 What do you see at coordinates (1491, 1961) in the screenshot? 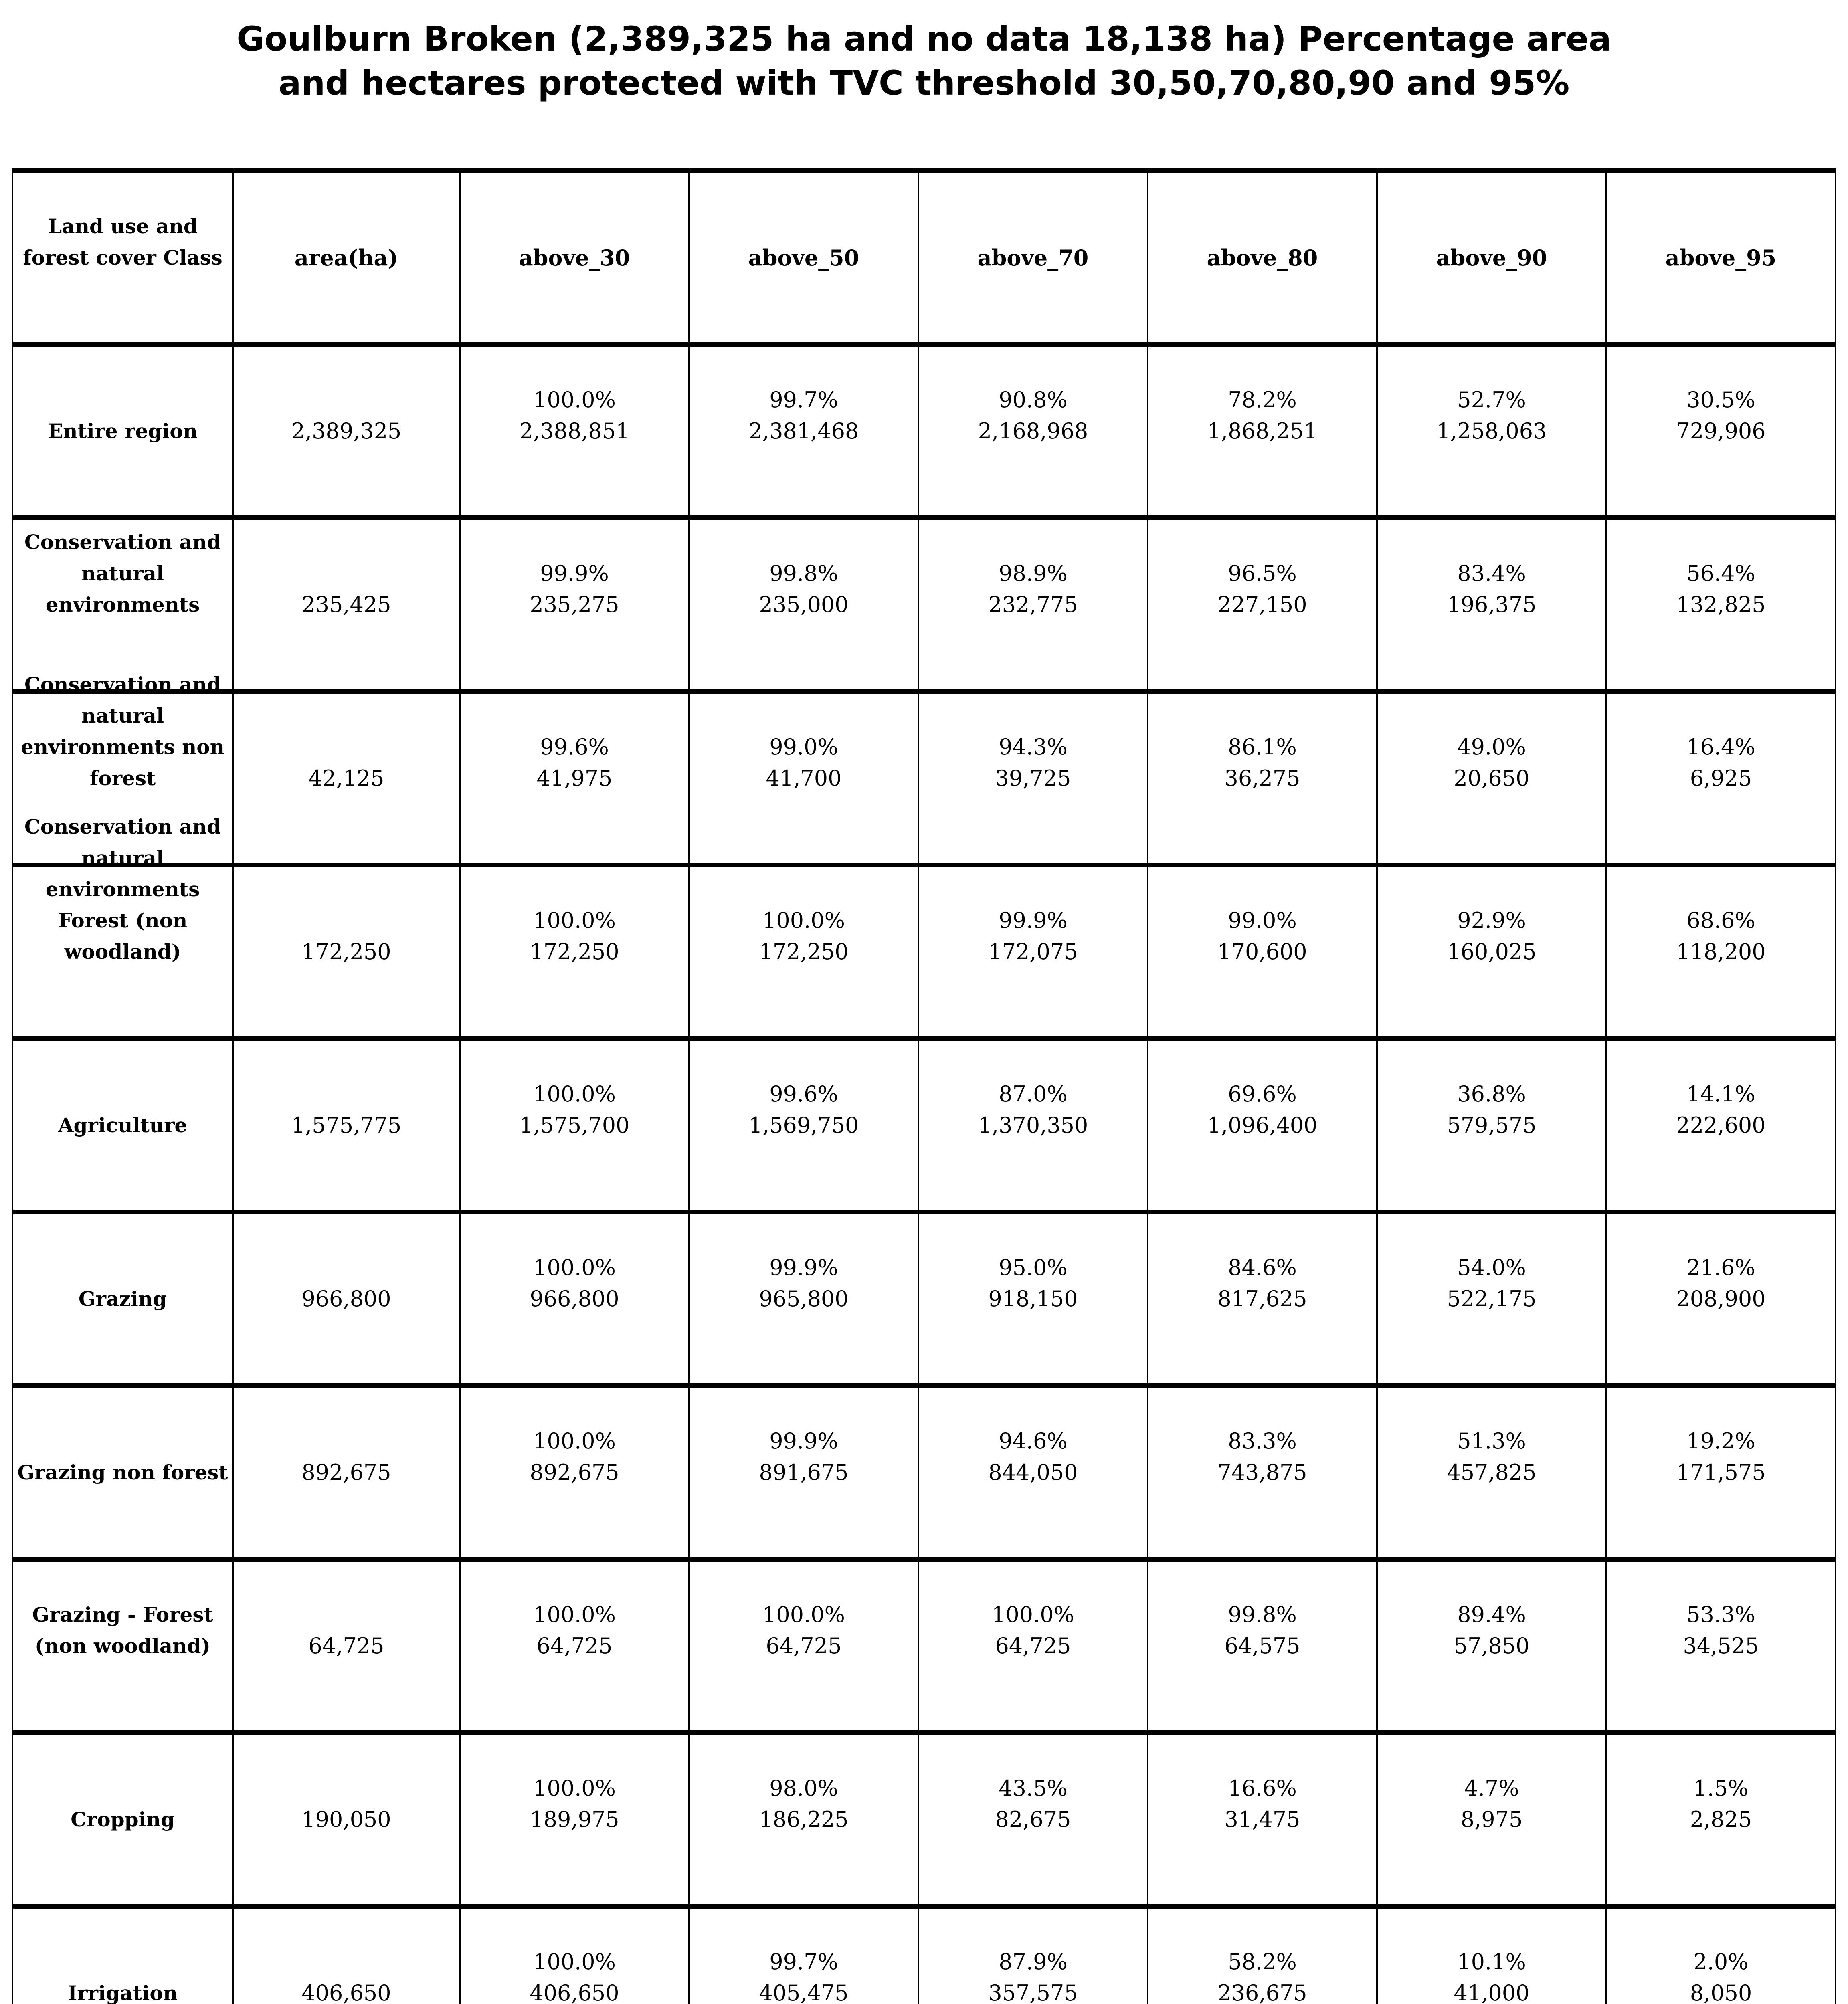
I see `percent-value: 10.1%` at bounding box center [1491, 1961].